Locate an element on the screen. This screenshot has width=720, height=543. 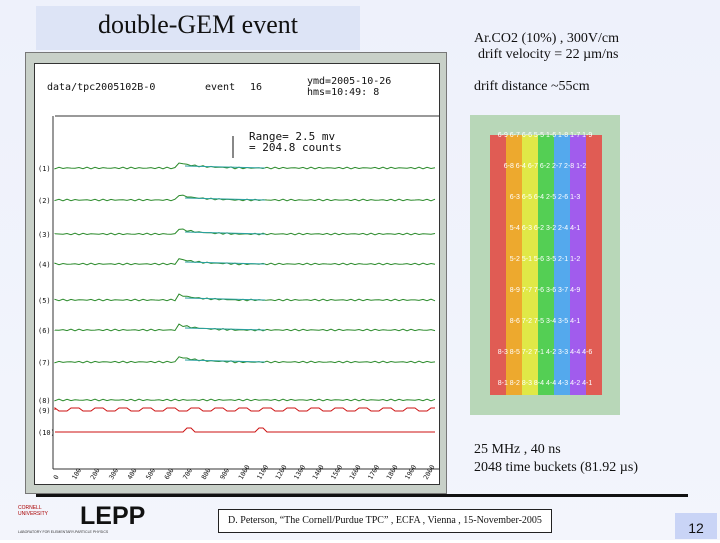
x-tick-label: 1700 is located at coordinates (373, 472).